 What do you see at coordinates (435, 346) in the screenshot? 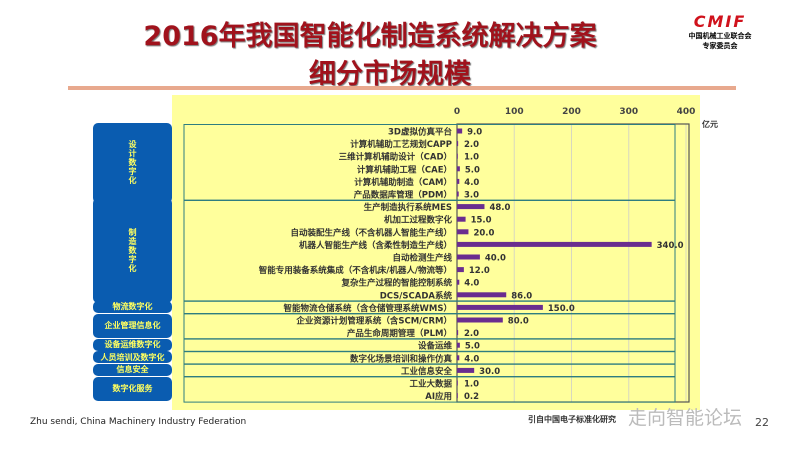
I see `category-label: 设备运维` at bounding box center [435, 346].